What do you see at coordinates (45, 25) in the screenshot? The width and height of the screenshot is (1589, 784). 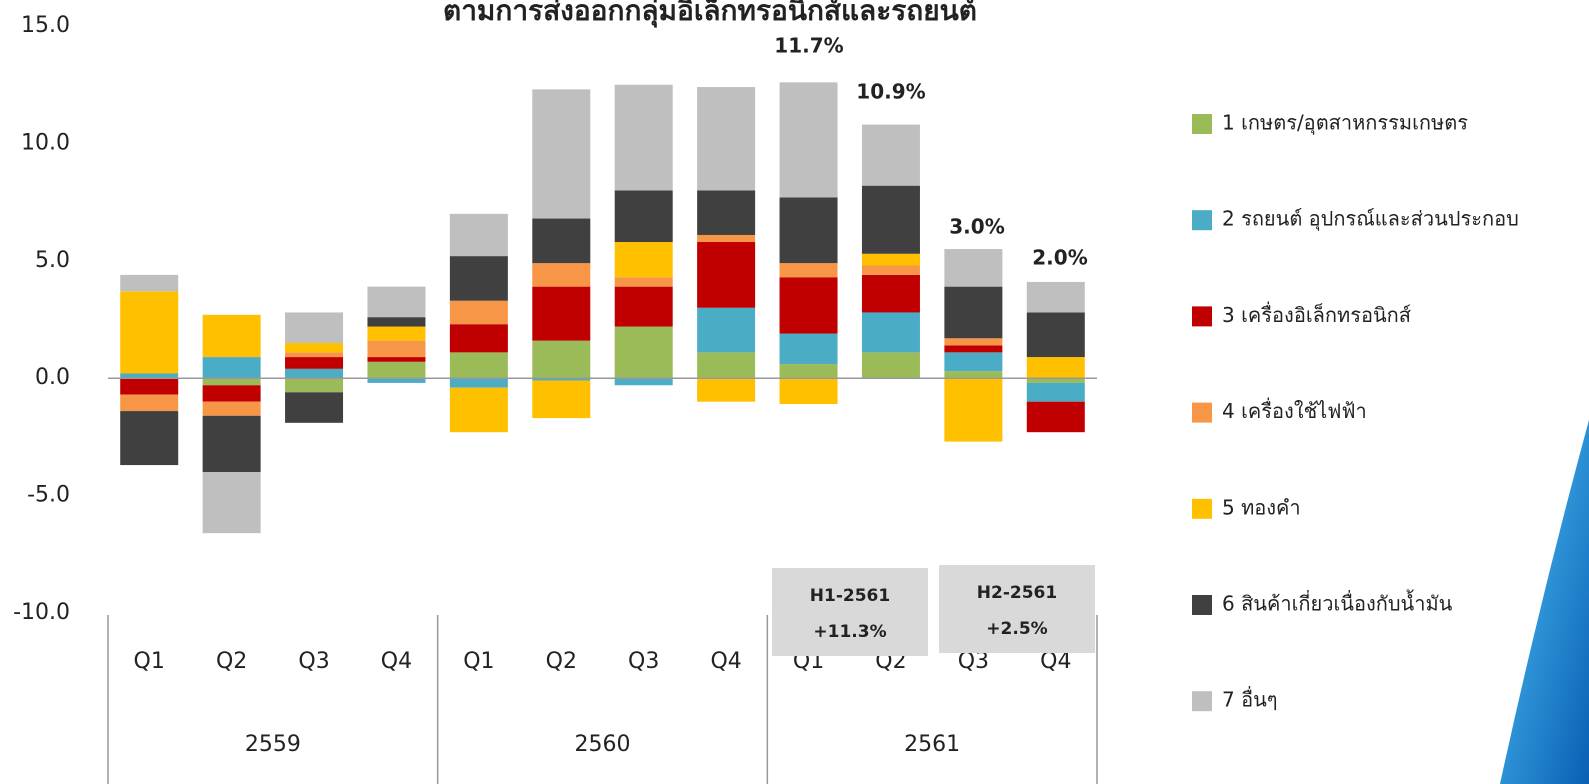 I see `y-tick-label: 15.0` at bounding box center [45, 25].